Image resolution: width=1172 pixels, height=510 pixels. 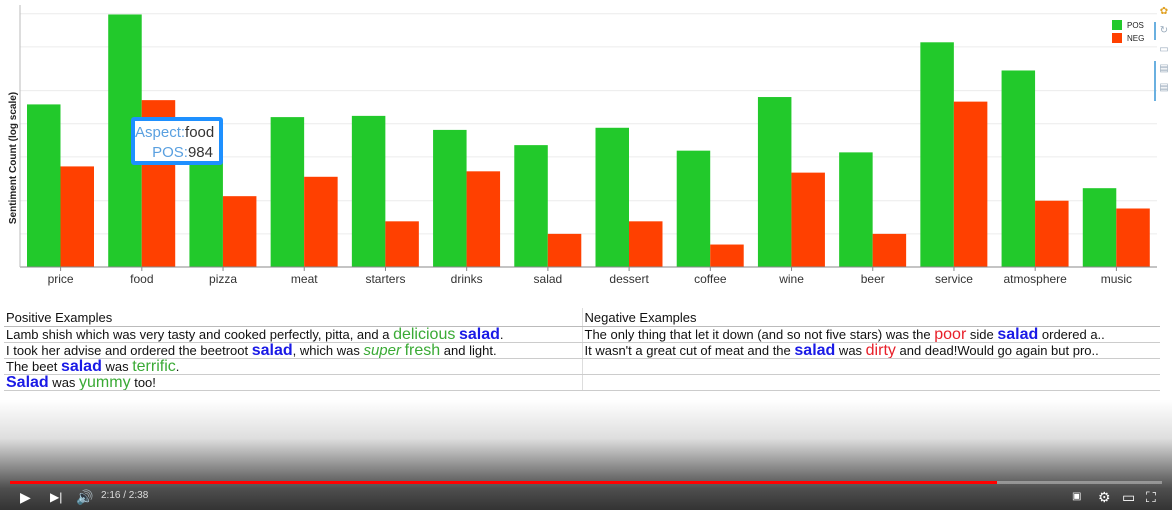 I want to click on save-icon: ▭, so click(x=1164, y=49).